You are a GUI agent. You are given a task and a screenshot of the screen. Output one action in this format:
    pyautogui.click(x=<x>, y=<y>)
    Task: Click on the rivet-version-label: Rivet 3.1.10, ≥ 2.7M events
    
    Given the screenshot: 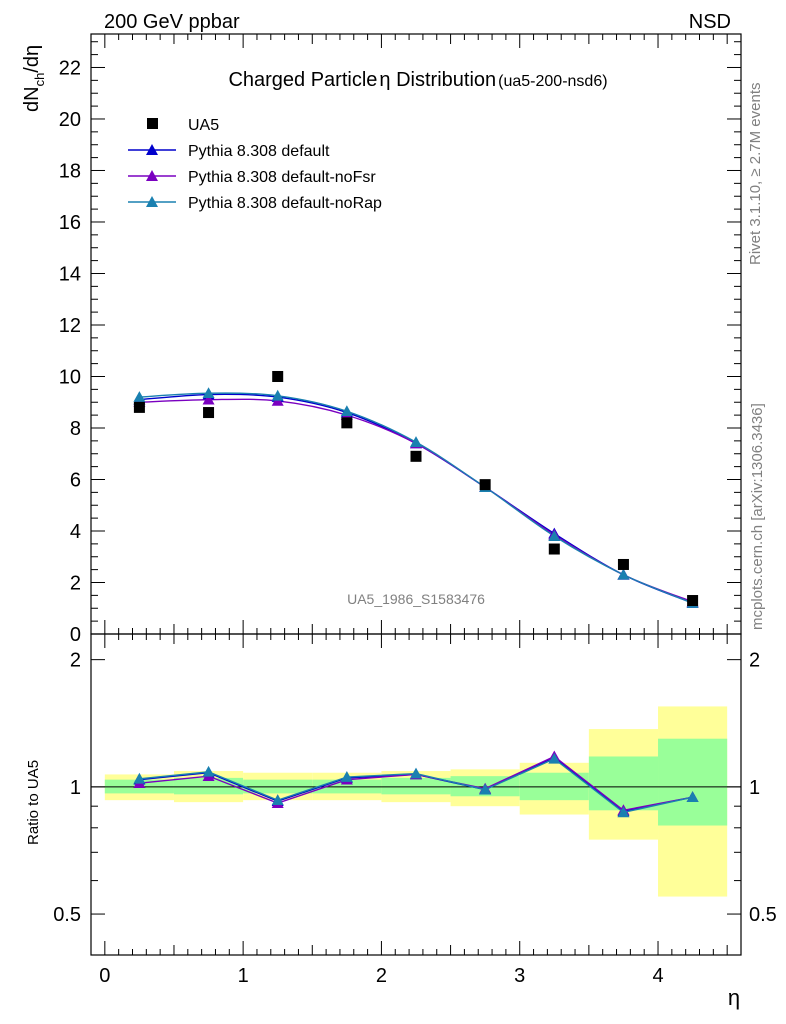 What is the action you would take?
    pyautogui.click(x=755, y=174)
    